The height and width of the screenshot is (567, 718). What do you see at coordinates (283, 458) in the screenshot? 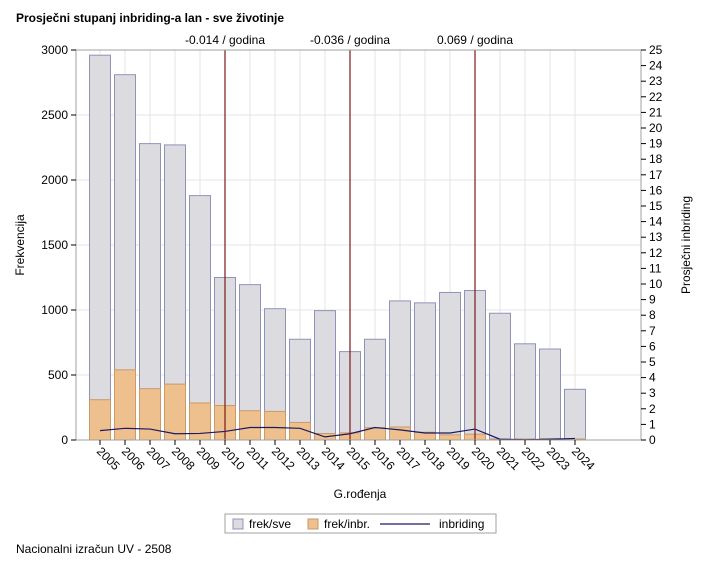
I see `x-tick-label: 2012` at bounding box center [283, 458].